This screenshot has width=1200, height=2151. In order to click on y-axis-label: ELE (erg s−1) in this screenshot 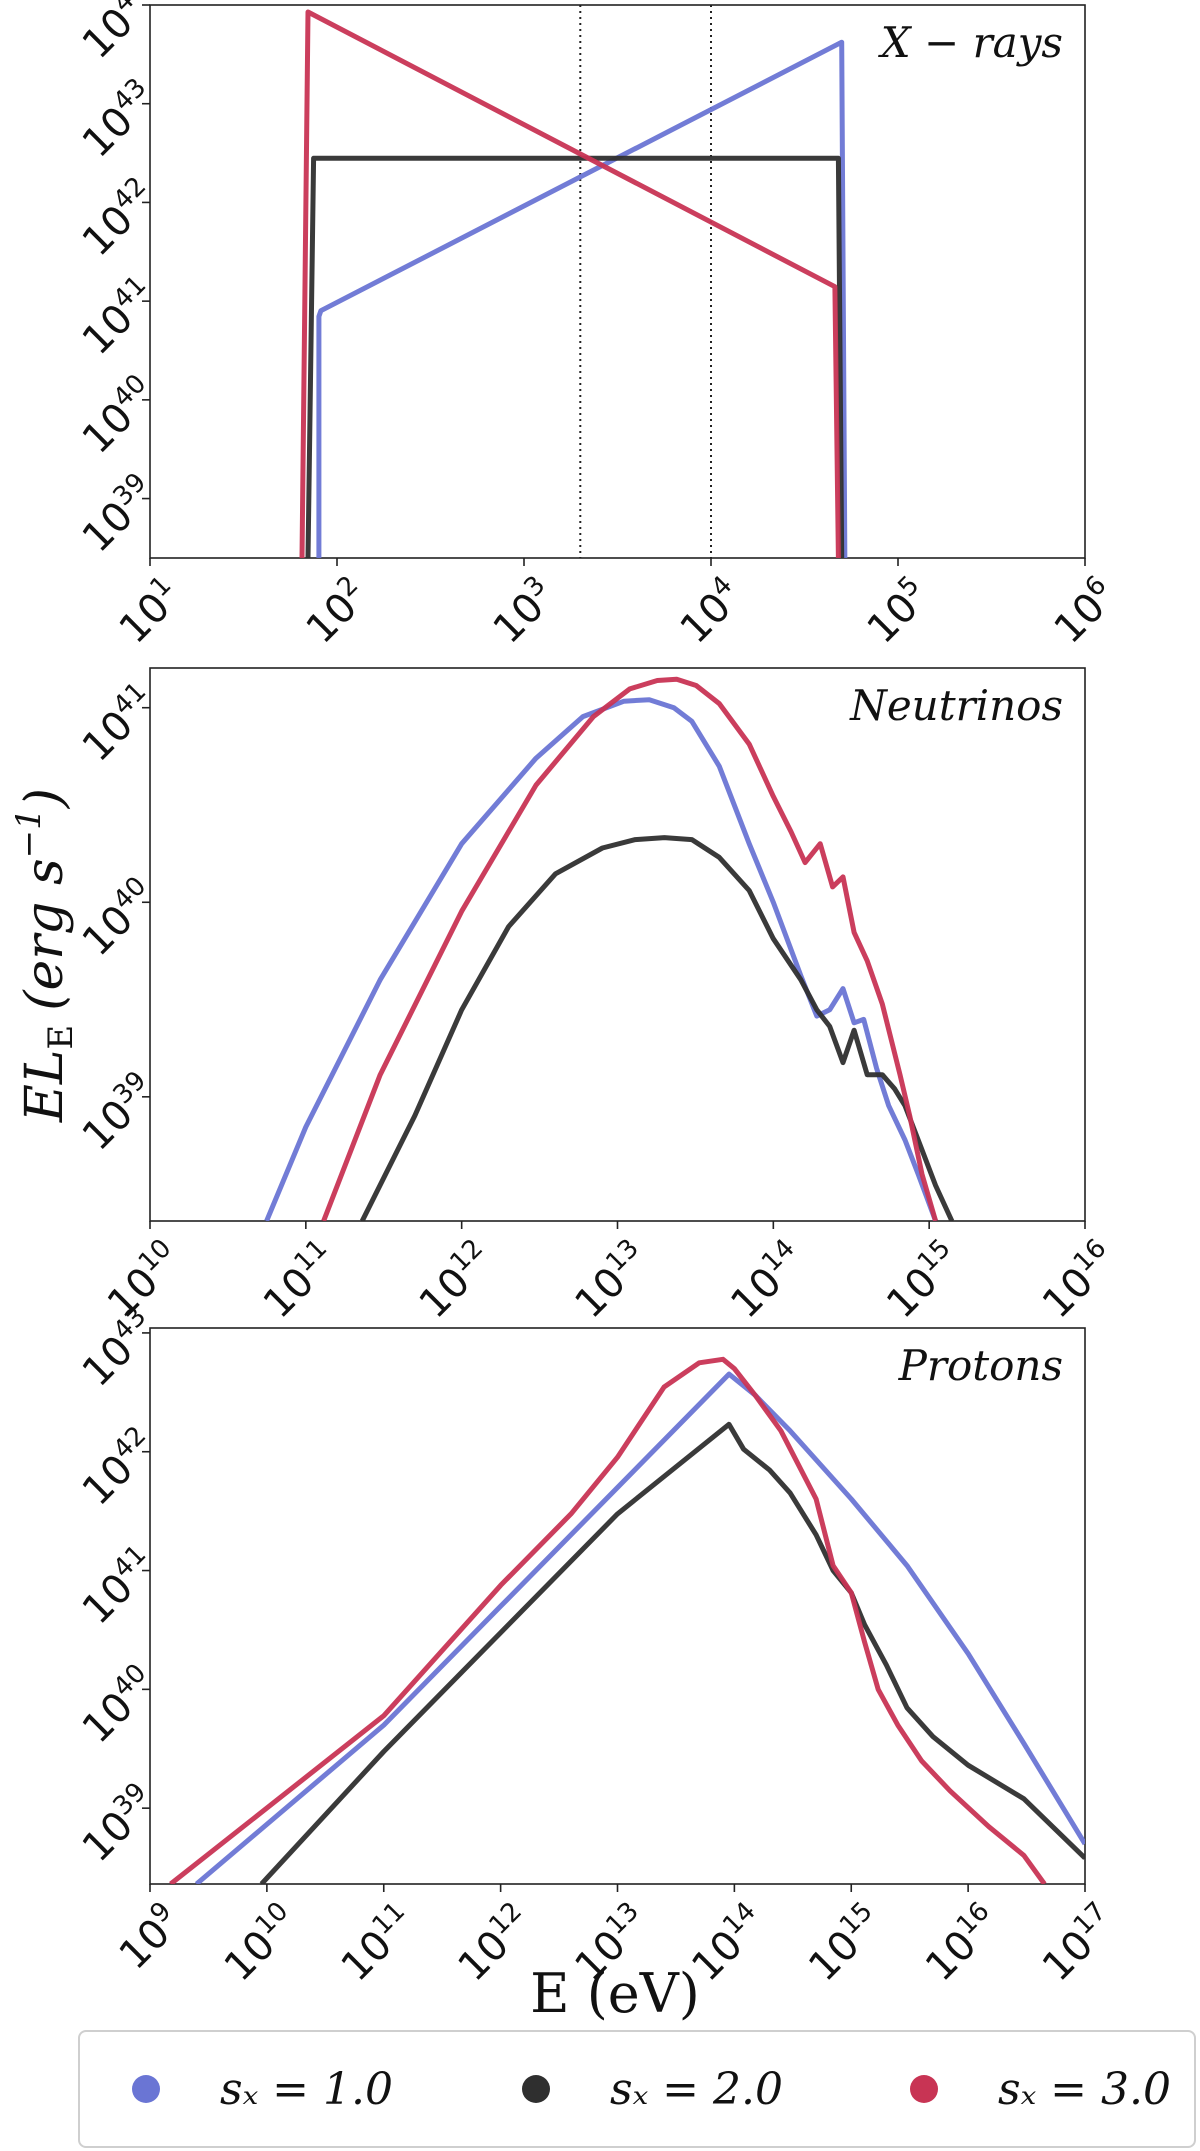, I will do `click(45, 955)`.